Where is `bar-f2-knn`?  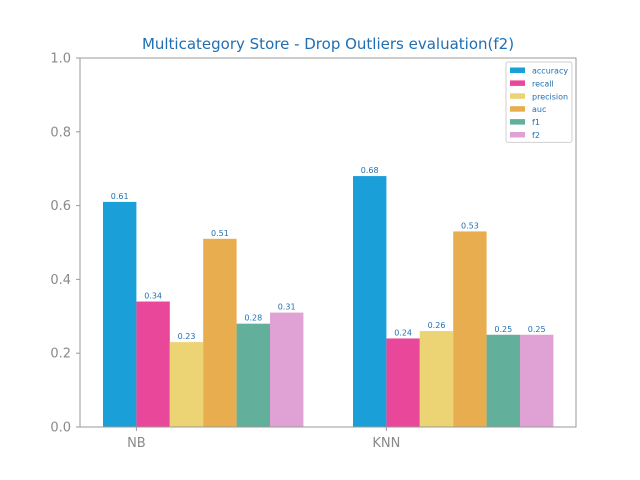 bar-f2-knn is located at coordinates (537, 380).